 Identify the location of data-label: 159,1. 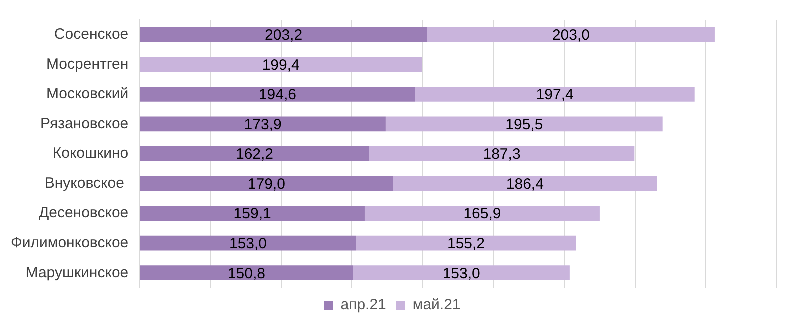
(253, 214).